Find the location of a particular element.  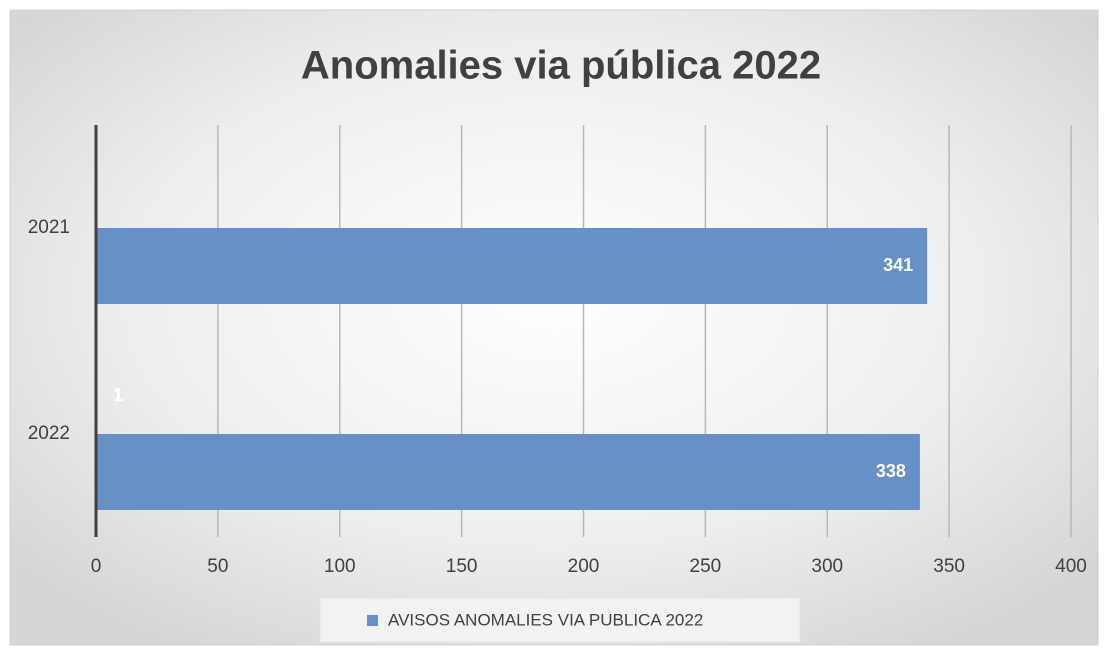

y-tick-label: 2022 is located at coordinates (49, 433).